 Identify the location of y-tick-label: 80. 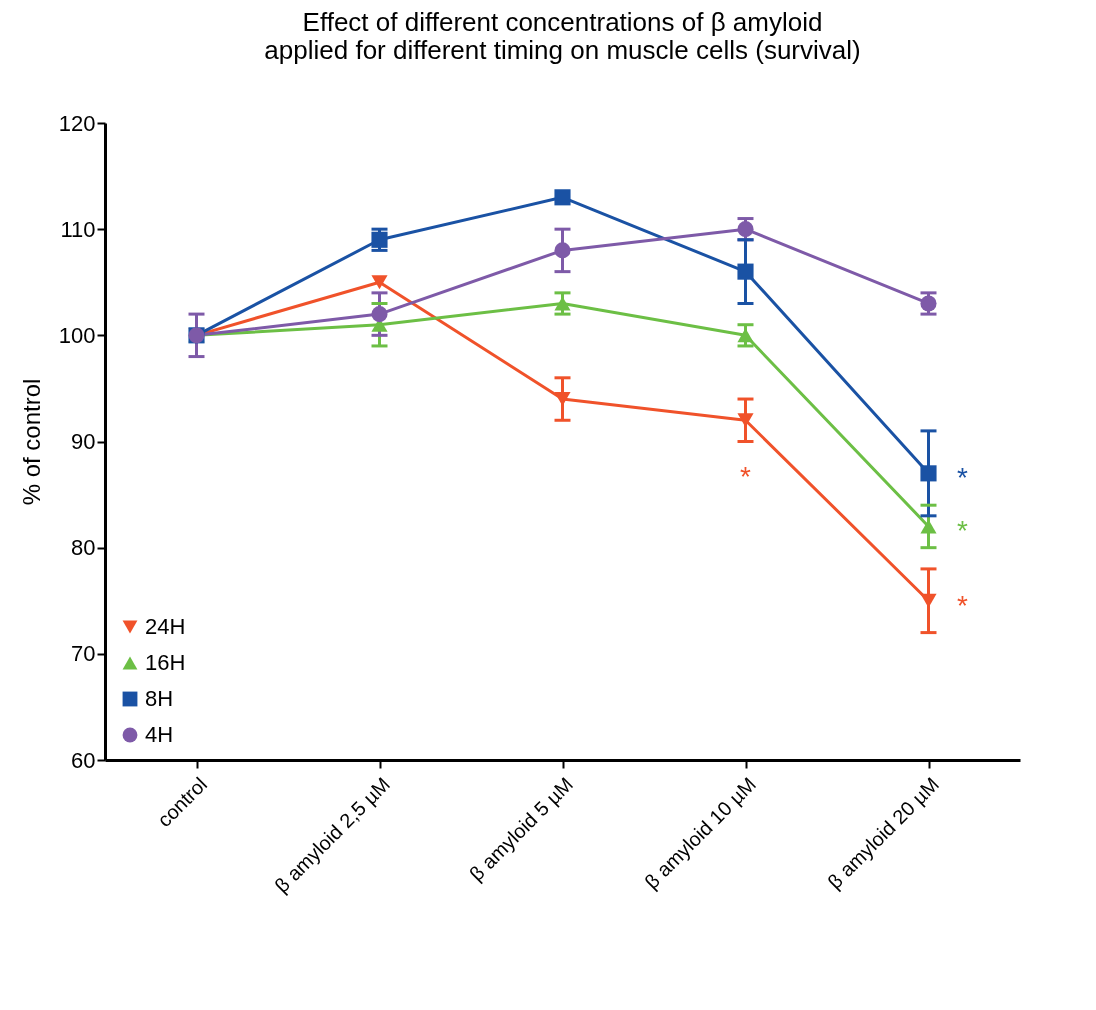
(83, 548).